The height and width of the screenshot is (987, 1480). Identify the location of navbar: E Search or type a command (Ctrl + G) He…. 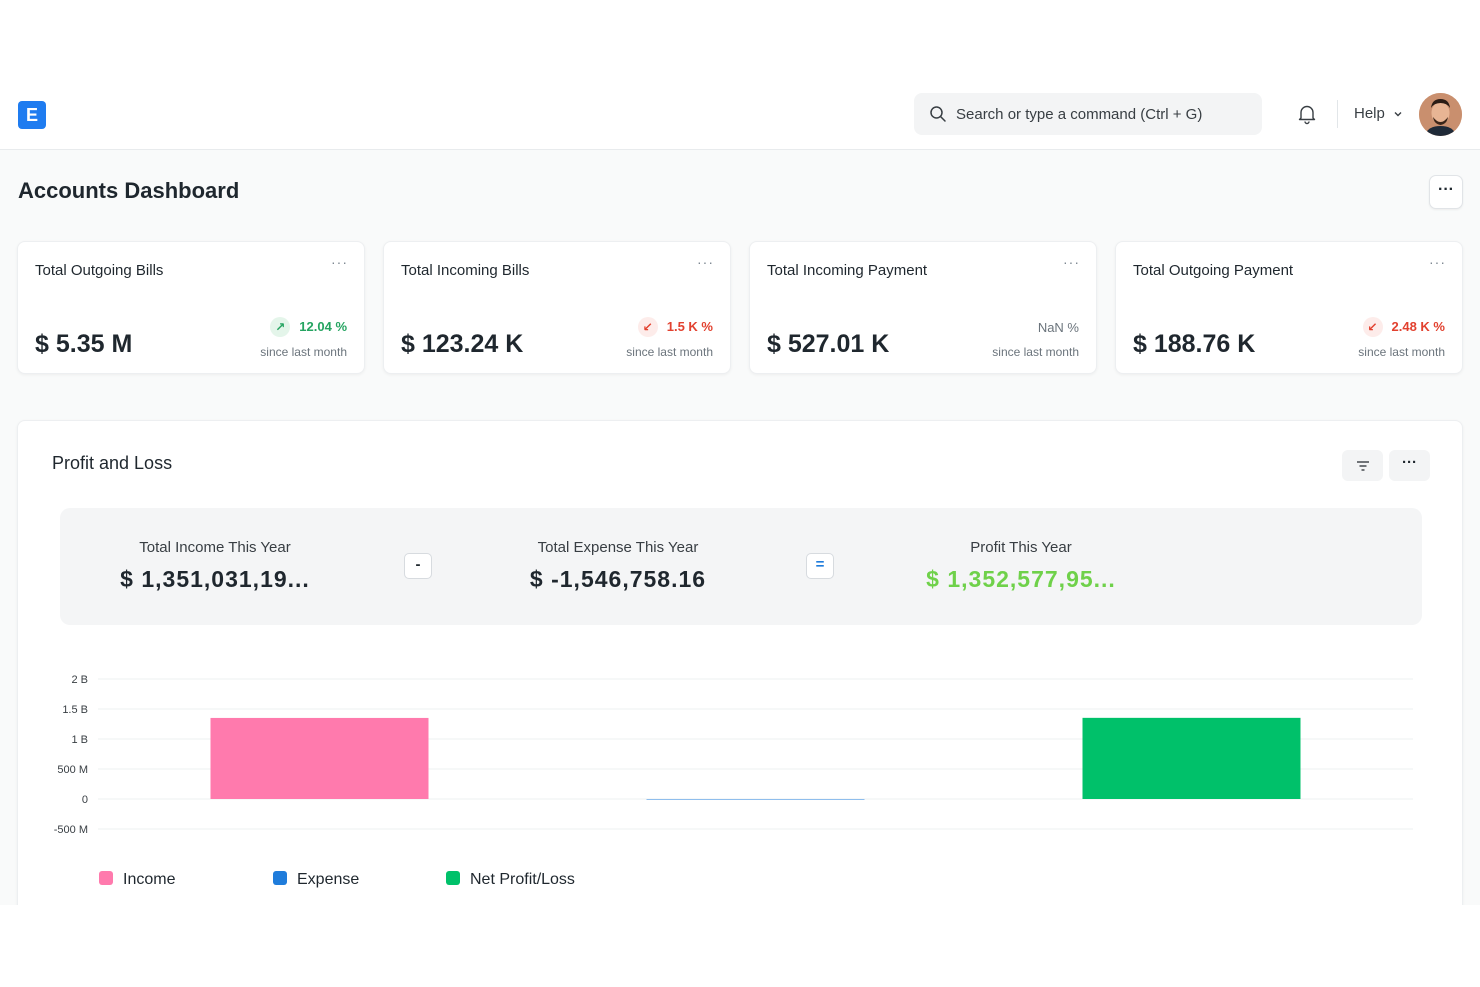
(740, 114).